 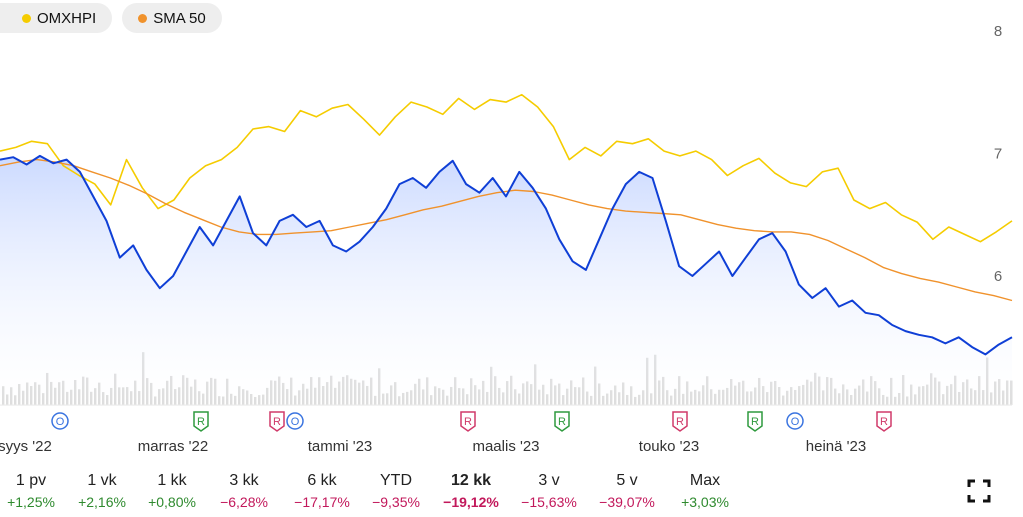 I want to click on range-label: 12 kk, so click(x=471, y=480).